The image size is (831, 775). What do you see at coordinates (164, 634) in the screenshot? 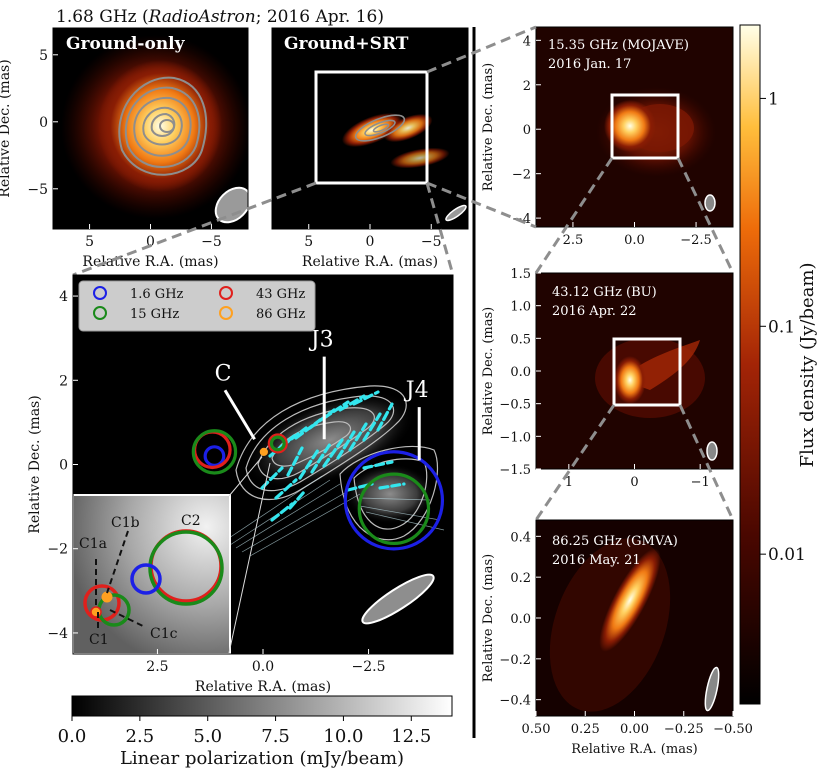
I see `inset-label-c1c: C1c` at bounding box center [164, 634].